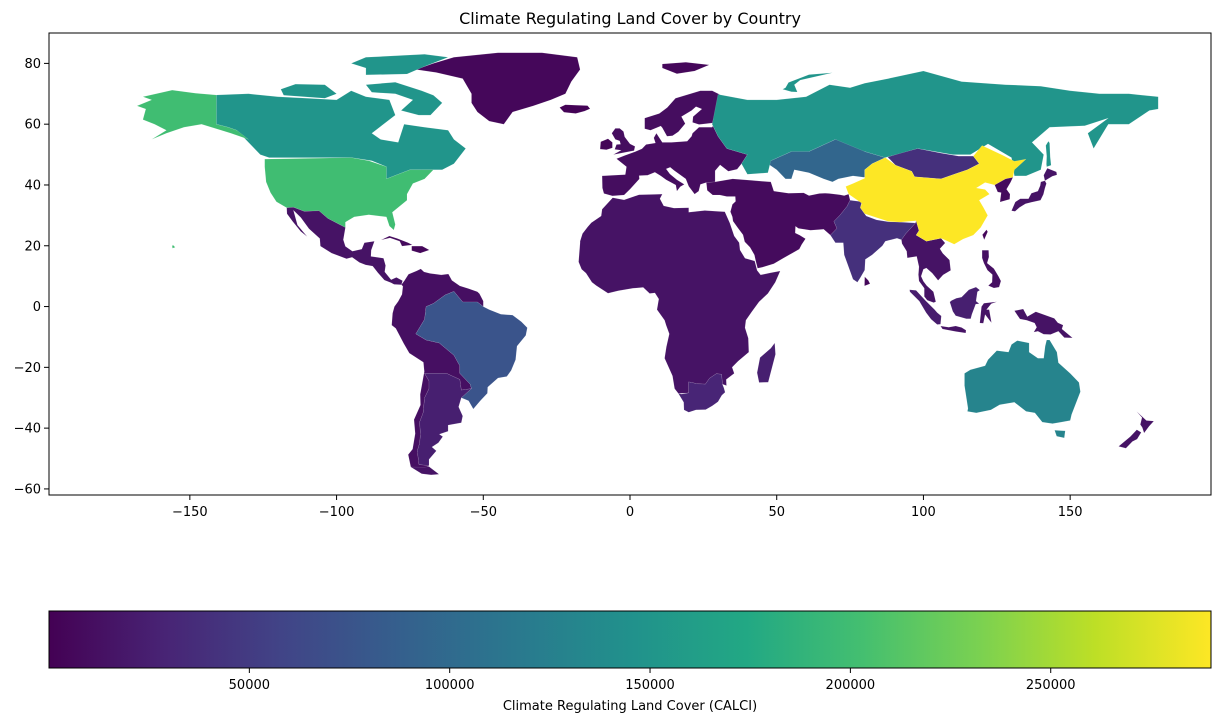 Image resolution: width=1221 pixels, height=722 pixels. Describe the element at coordinates (341, 135) in the screenshot. I see `region-canada` at that location.